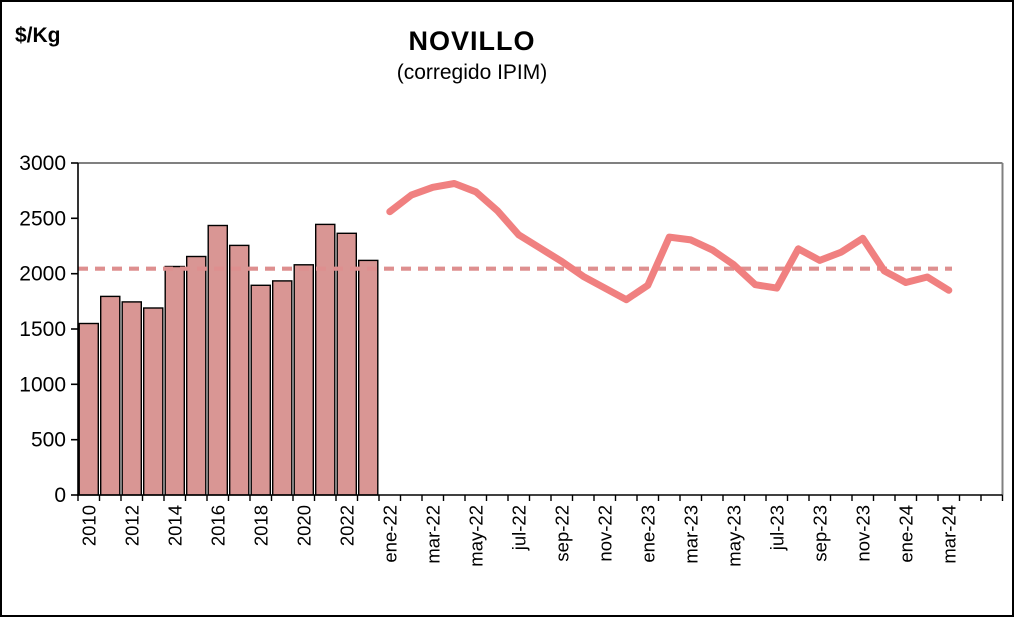  I want to click on bar-2020, so click(304, 380).